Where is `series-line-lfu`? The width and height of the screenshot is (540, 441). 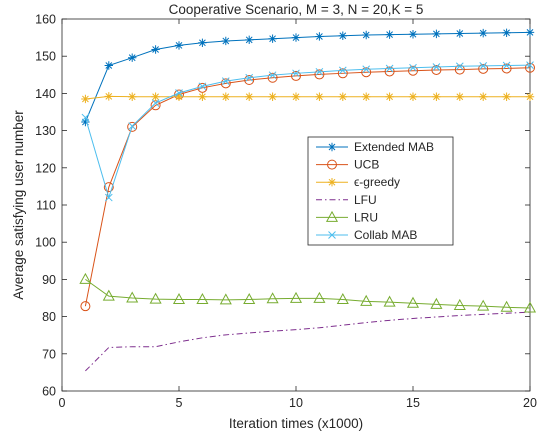
series-line-lfu is located at coordinates (308, 341).